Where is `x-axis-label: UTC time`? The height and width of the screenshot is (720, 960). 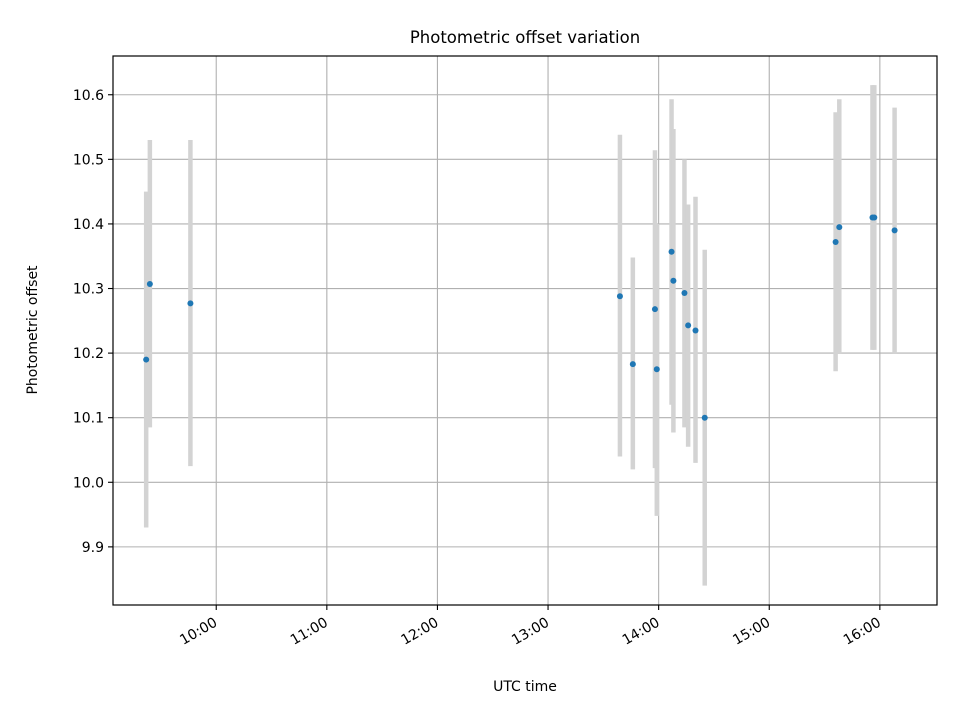 x-axis-label: UTC time is located at coordinates (525, 687).